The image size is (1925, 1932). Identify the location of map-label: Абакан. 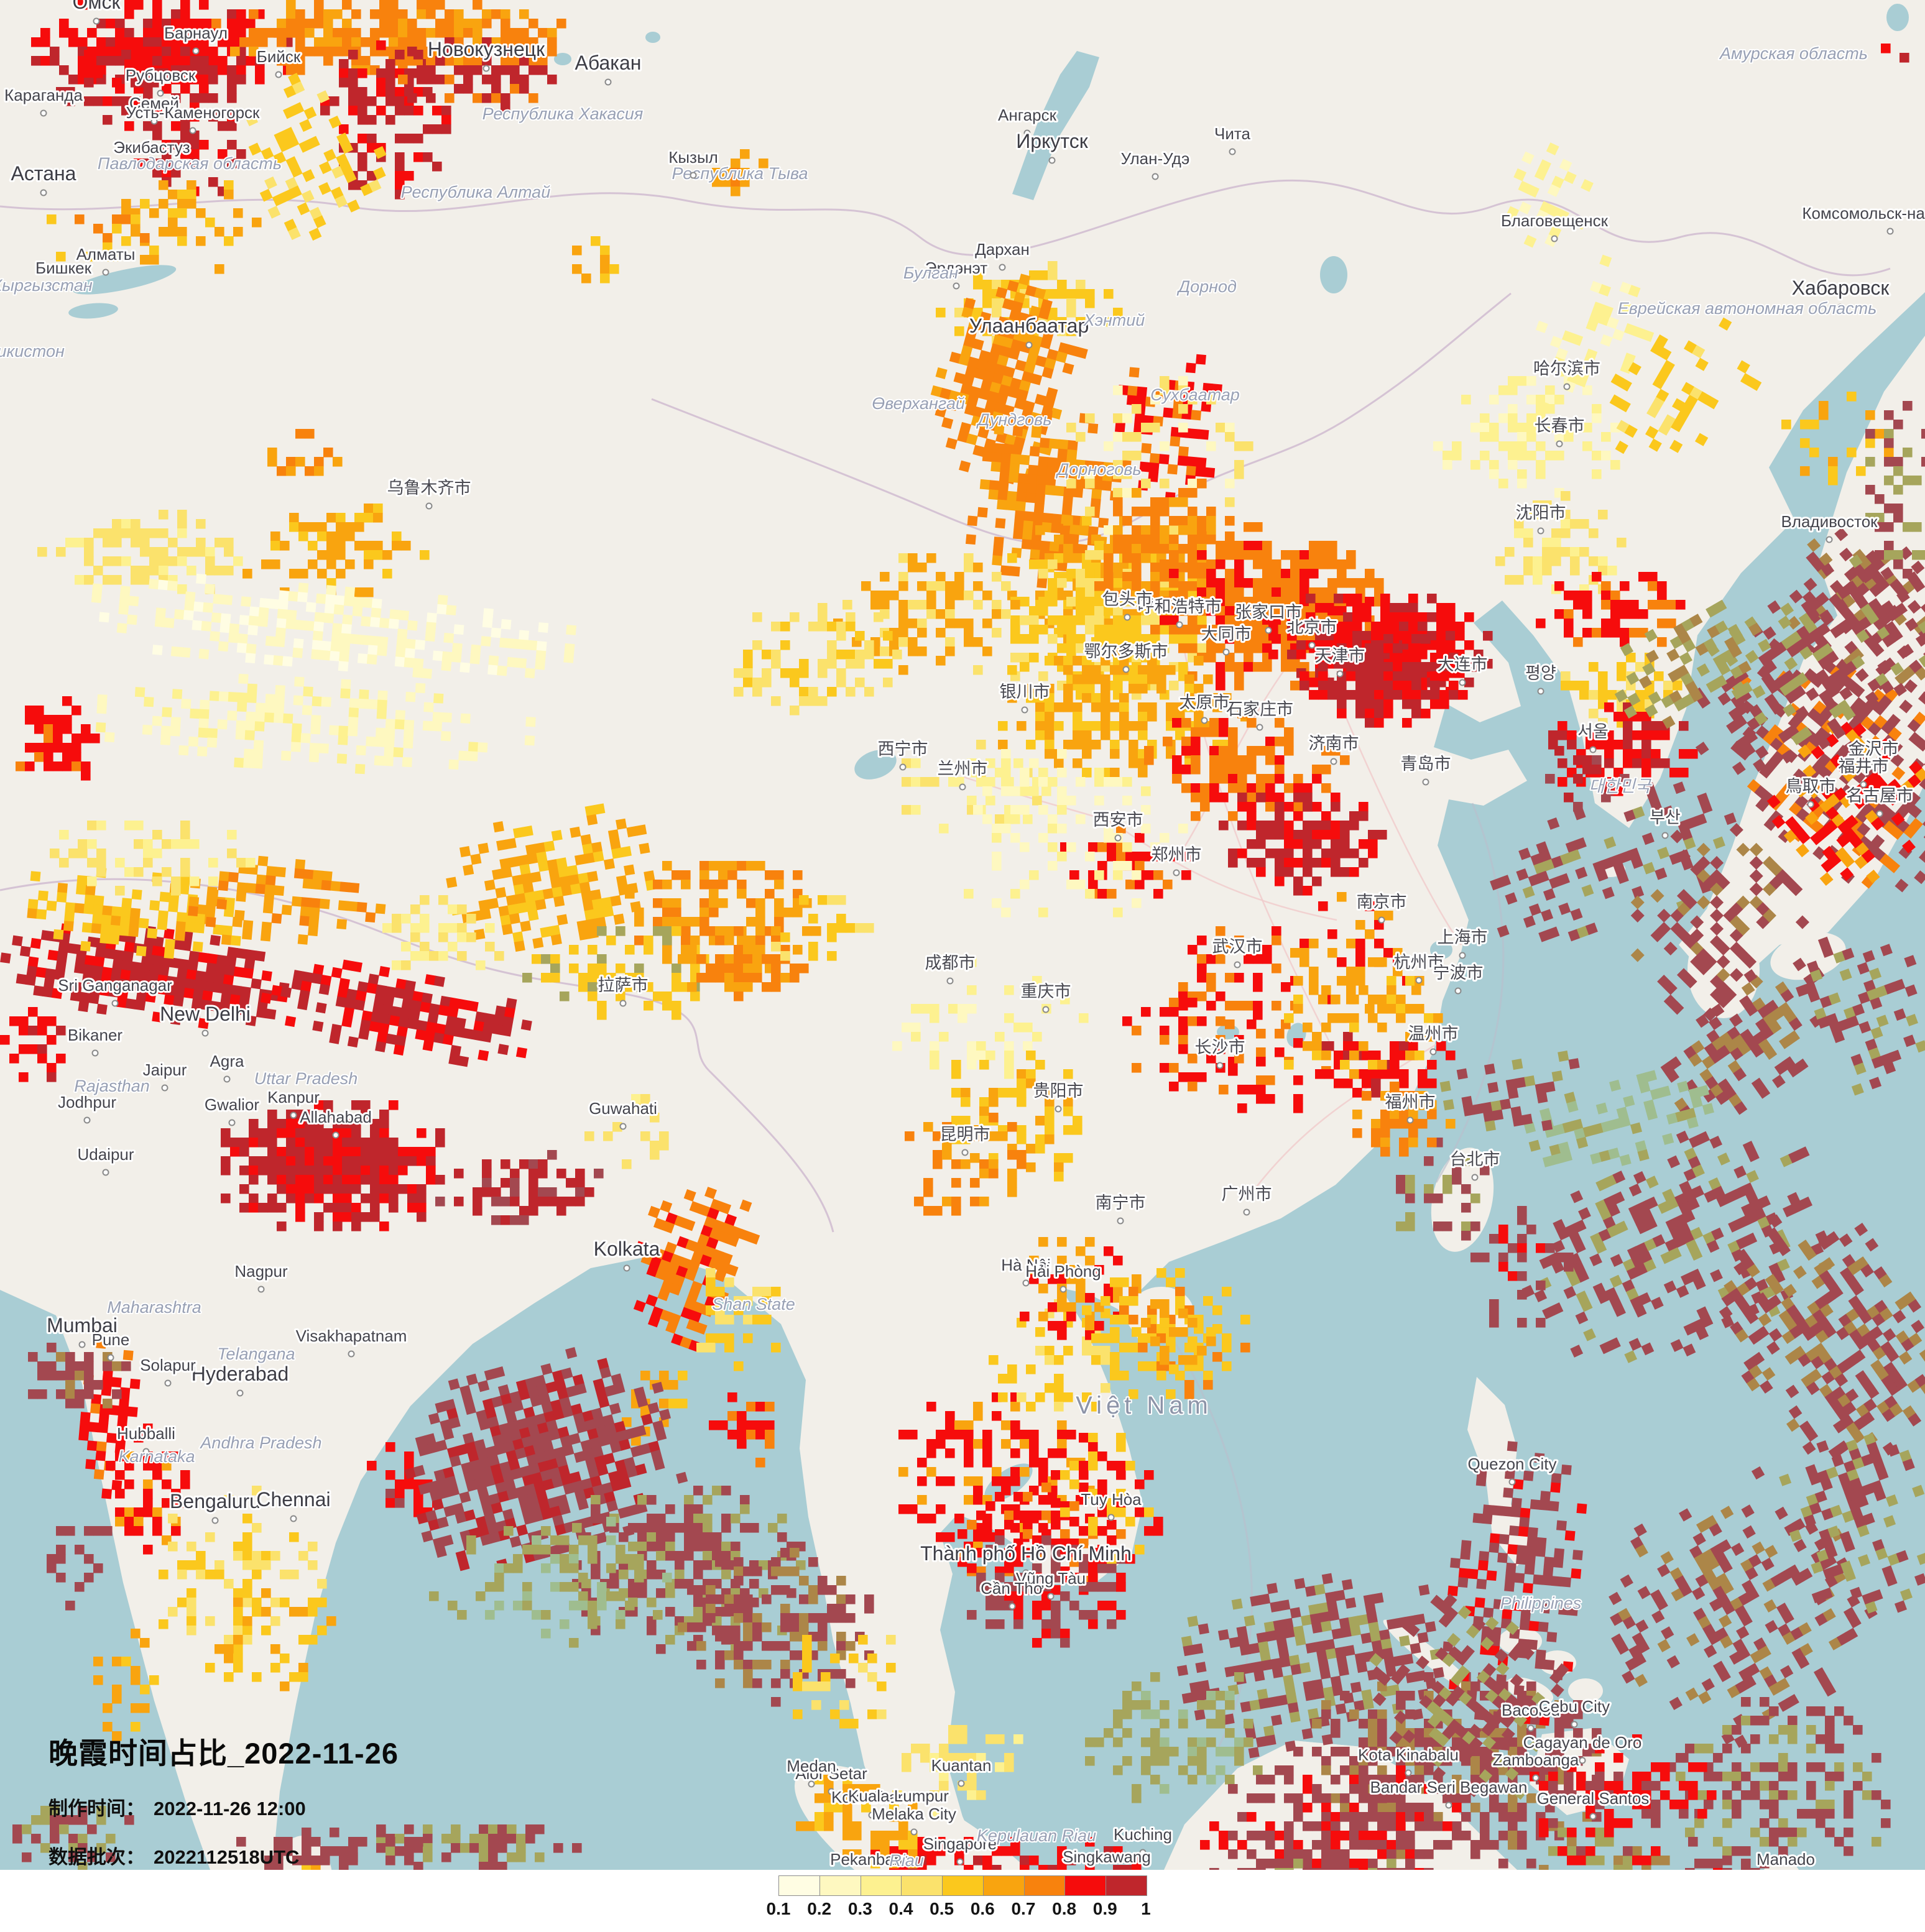
(608, 63).